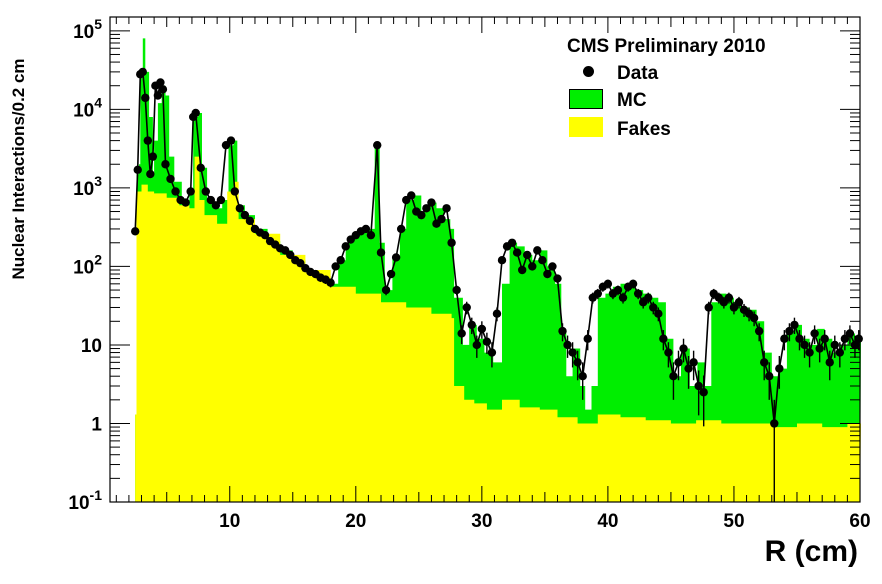 The width and height of the screenshot is (882, 584). I want to click on x-tick-label: 20, so click(355, 521).